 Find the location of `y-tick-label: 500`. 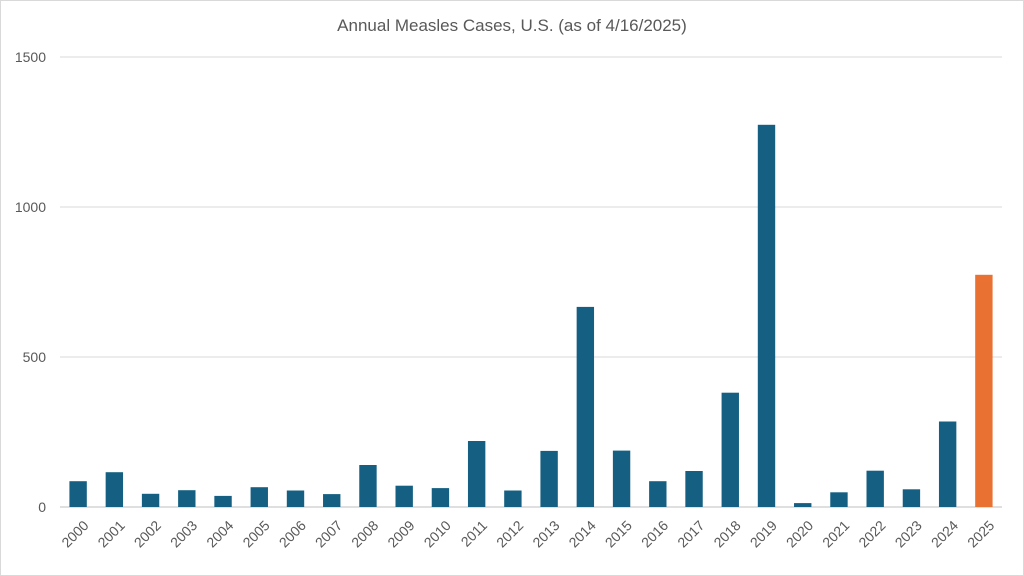

y-tick-label: 500 is located at coordinates (35, 357).